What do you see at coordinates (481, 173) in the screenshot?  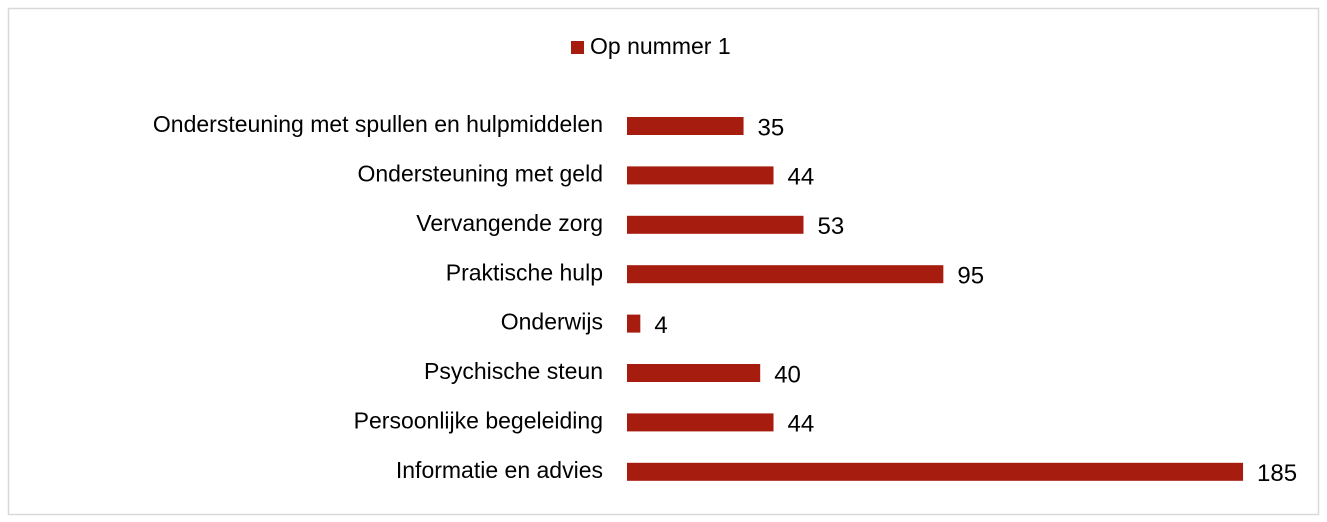 I see `category-label: Ondersteuning met geld` at bounding box center [481, 173].